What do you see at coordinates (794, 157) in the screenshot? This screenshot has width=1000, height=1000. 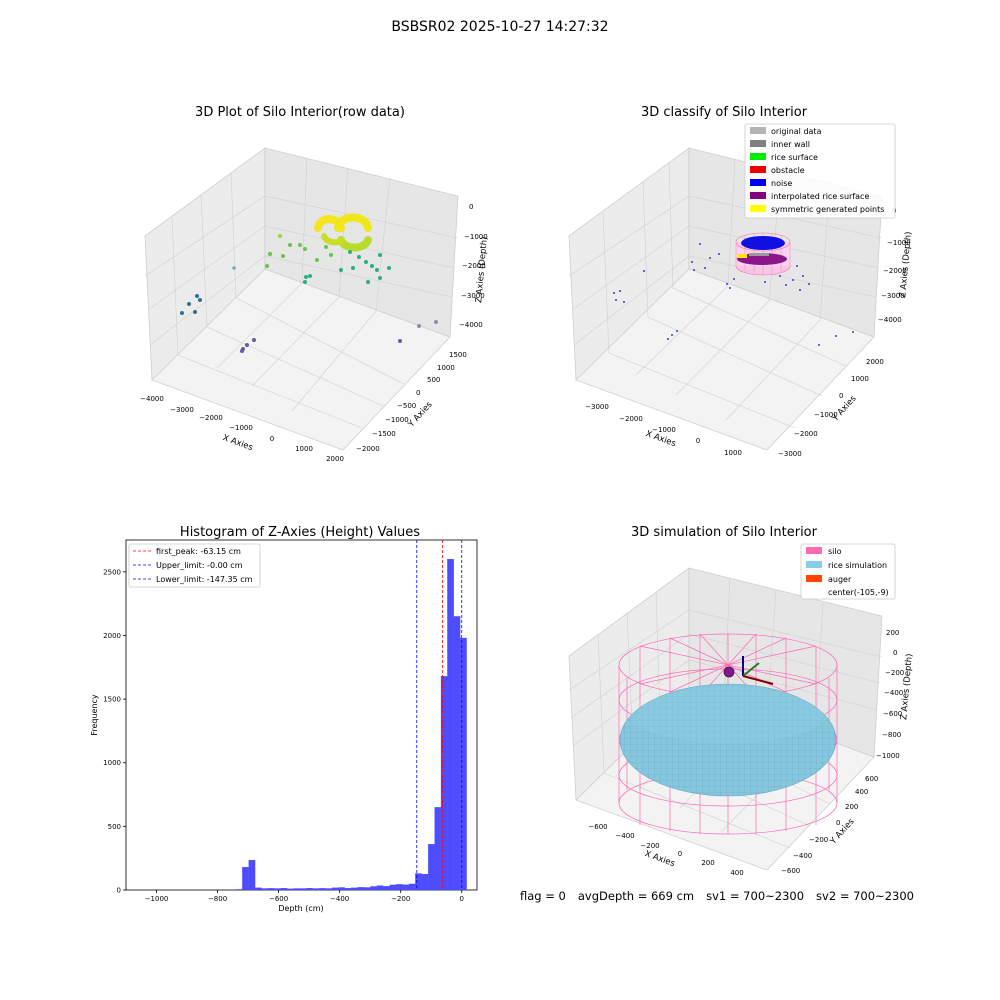 I see `panel2-legend-label-rice-surface: rice surface` at bounding box center [794, 157].